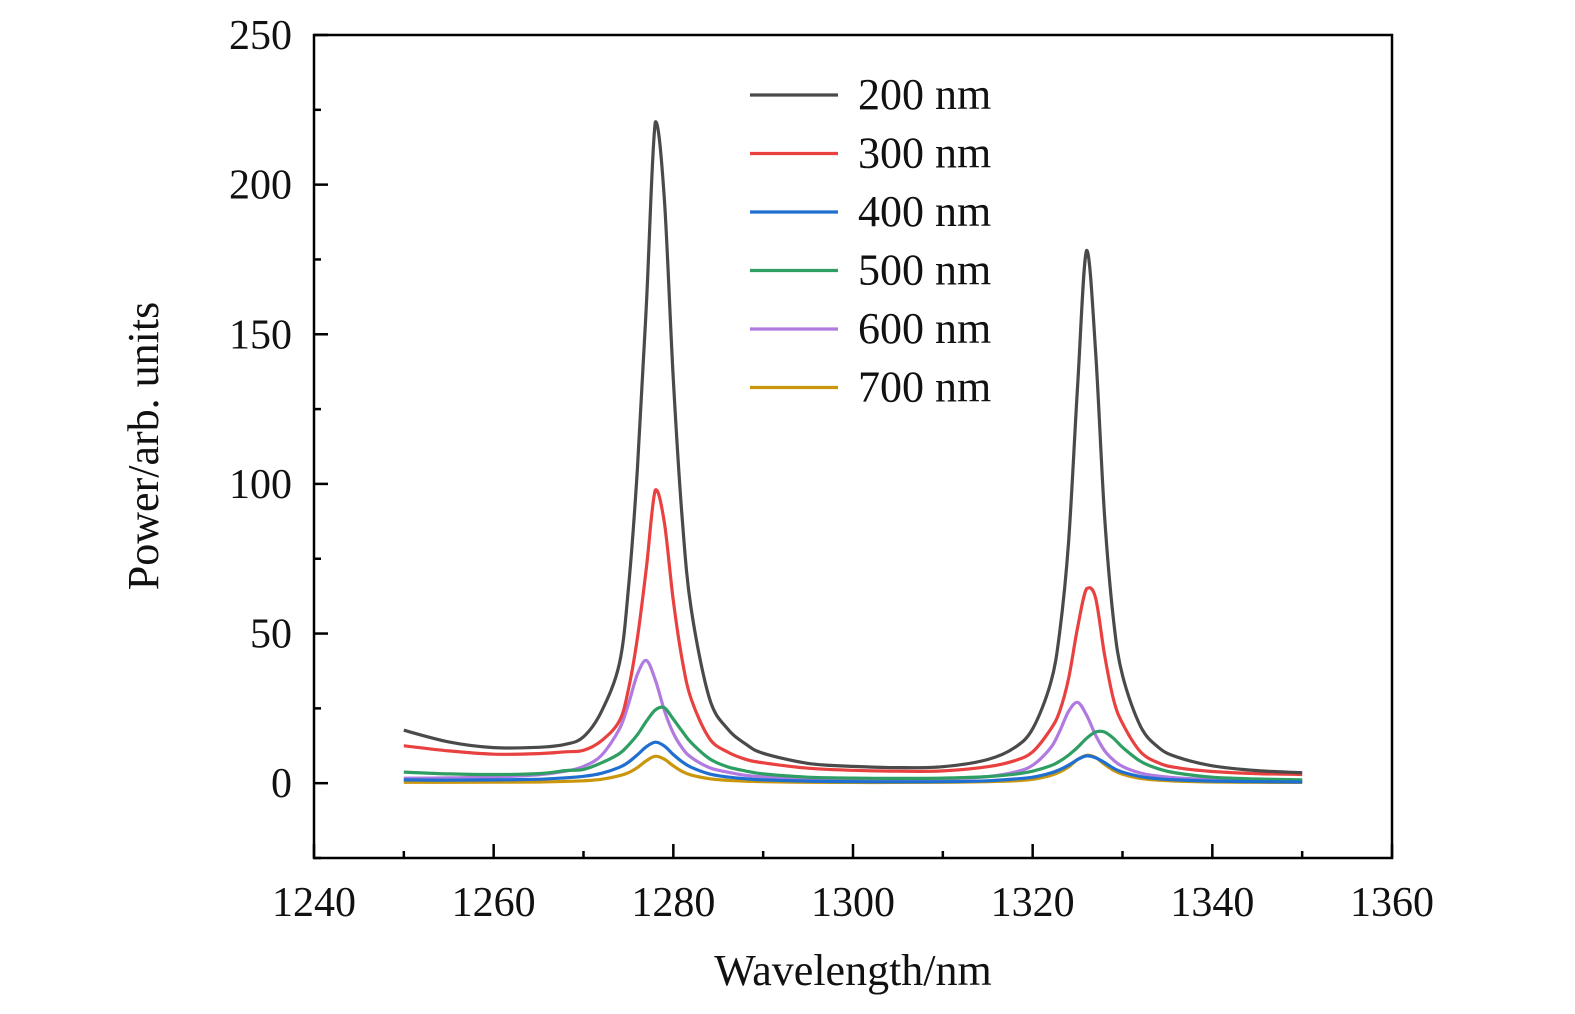 The width and height of the screenshot is (1575, 1014). Describe the element at coordinates (924, 211) in the screenshot. I see `legend-label: 400 nm` at that location.